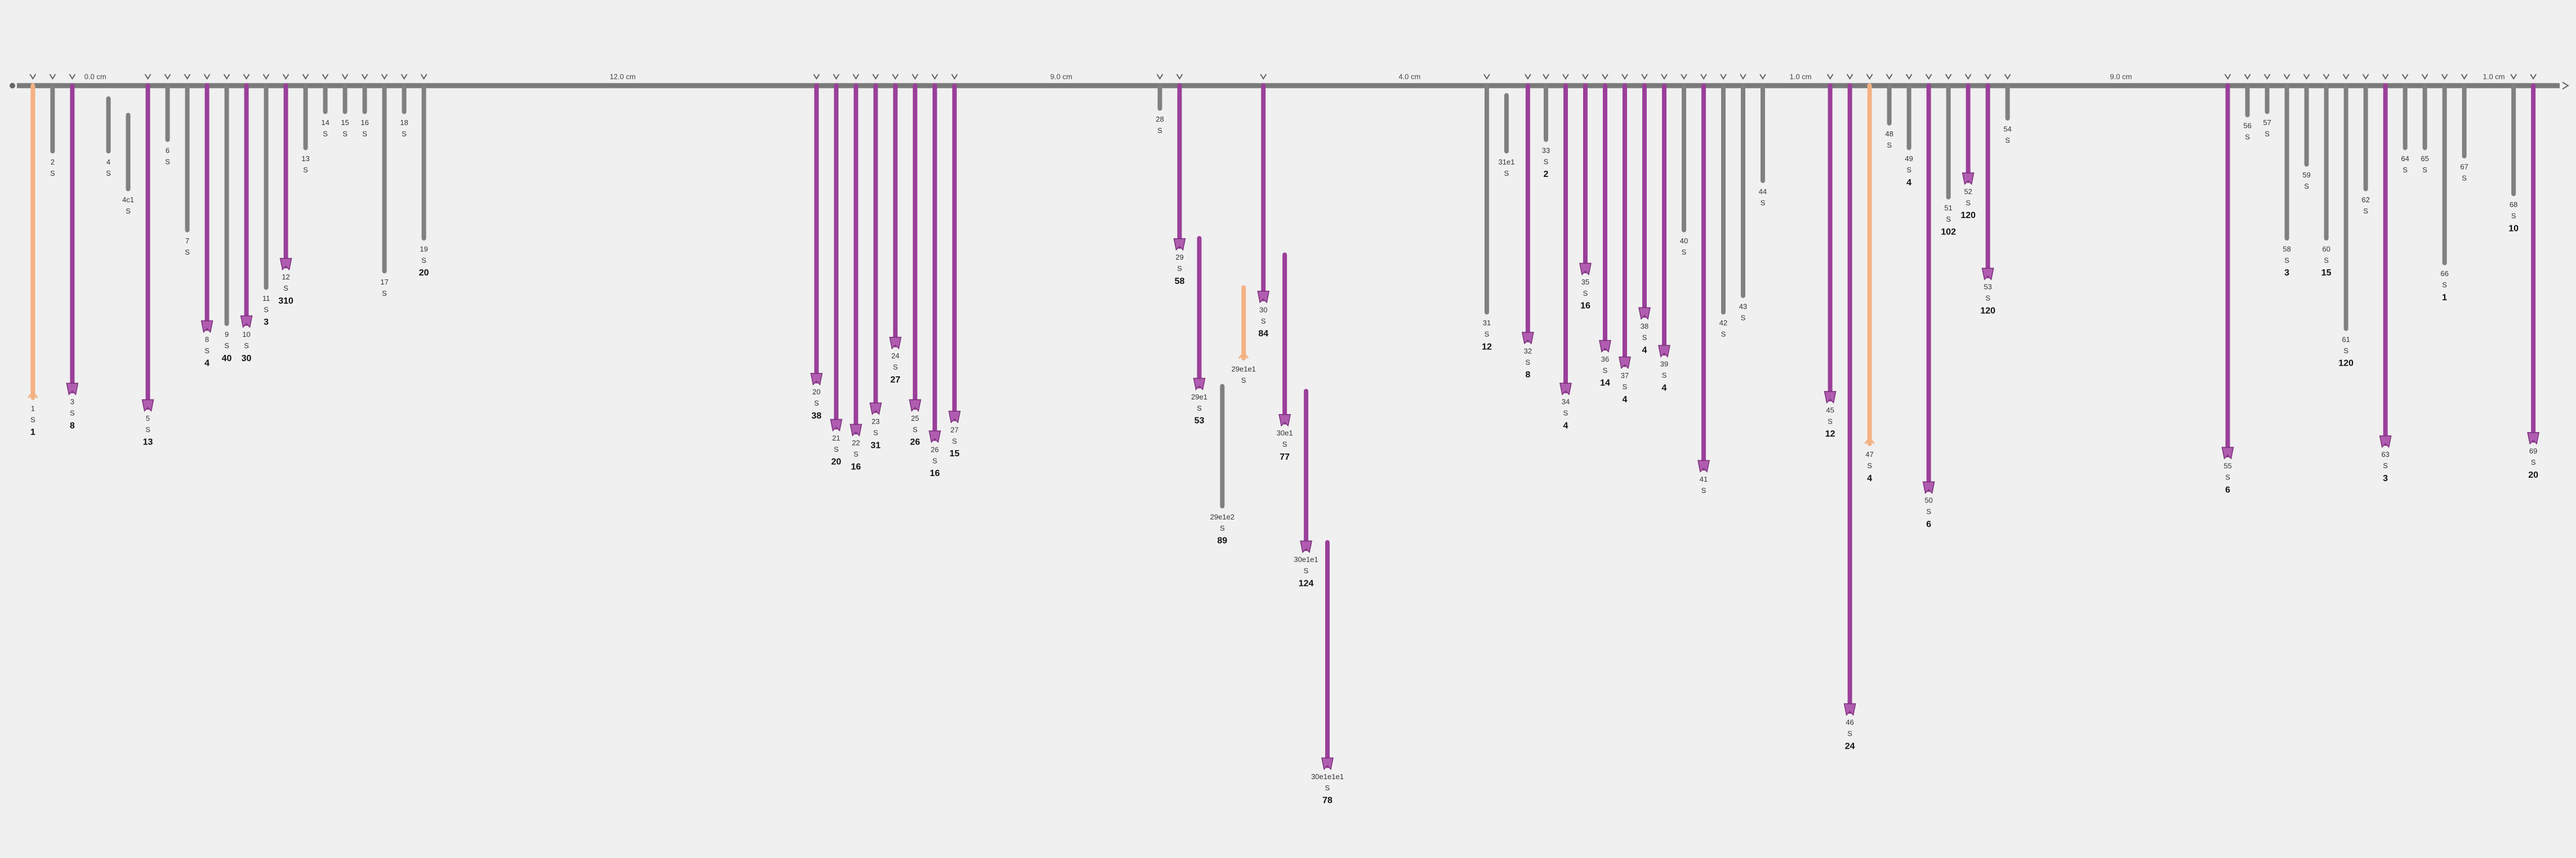 The image size is (2576, 858). What do you see at coordinates (423, 248) in the screenshot?
I see `stem-id: 19` at bounding box center [423, 248].